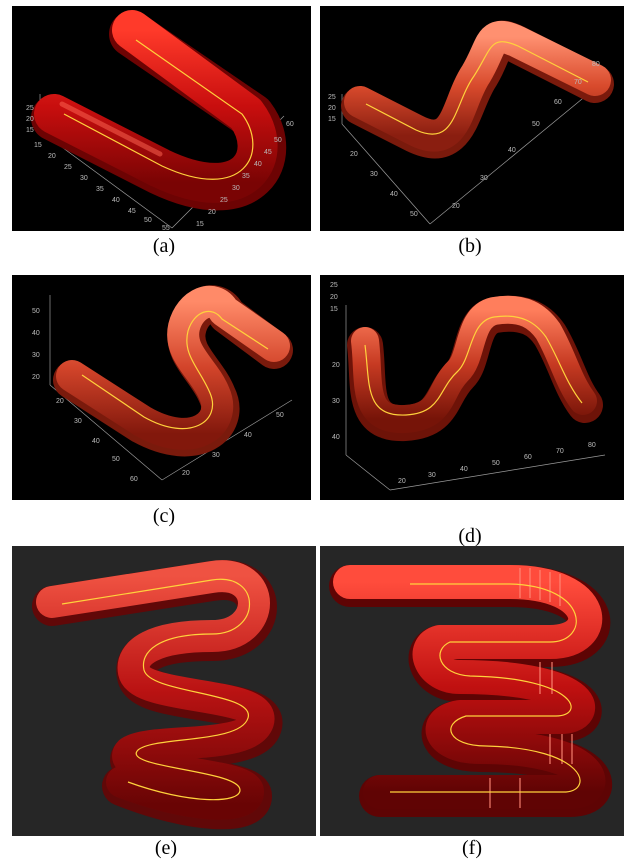  What do you see at coordinates (470, 536) in the screenshot?
I see `caption-d: (d)` at bounding box center [470, 536].